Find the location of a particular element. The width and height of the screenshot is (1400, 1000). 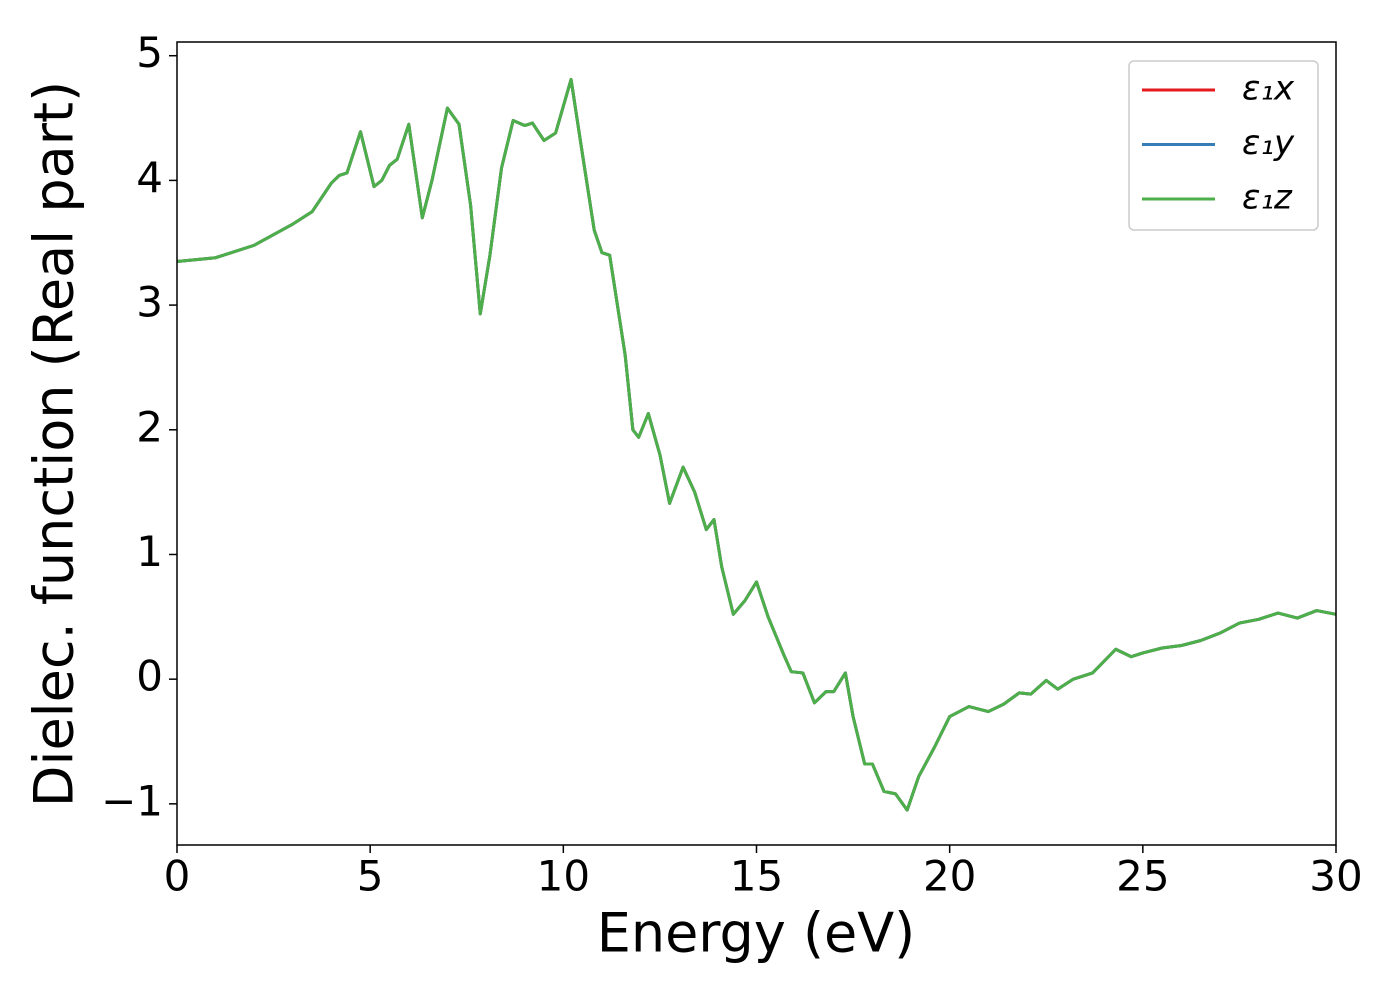

x-tick-label: 30 is located at coordinates (1335, 876).